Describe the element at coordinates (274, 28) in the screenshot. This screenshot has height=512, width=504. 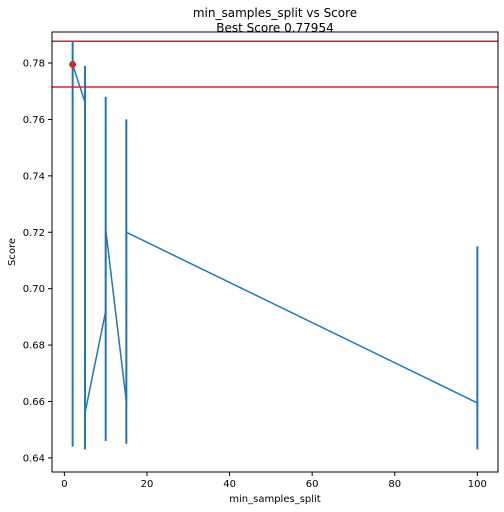
I see `chart-subtitle: Best Score 0.77954` at that location.